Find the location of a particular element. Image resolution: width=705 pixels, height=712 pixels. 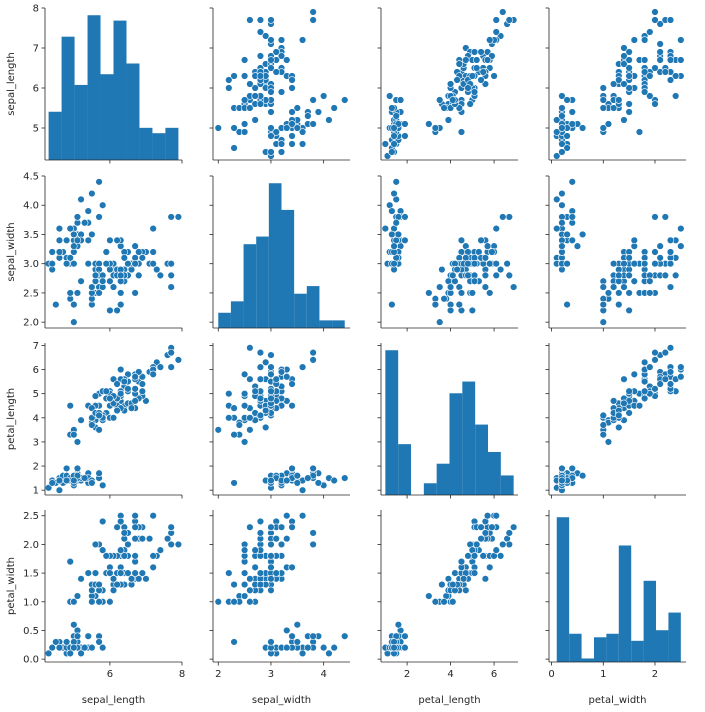

y-tick-label: 4.5 is located at coordinates (31, 177).